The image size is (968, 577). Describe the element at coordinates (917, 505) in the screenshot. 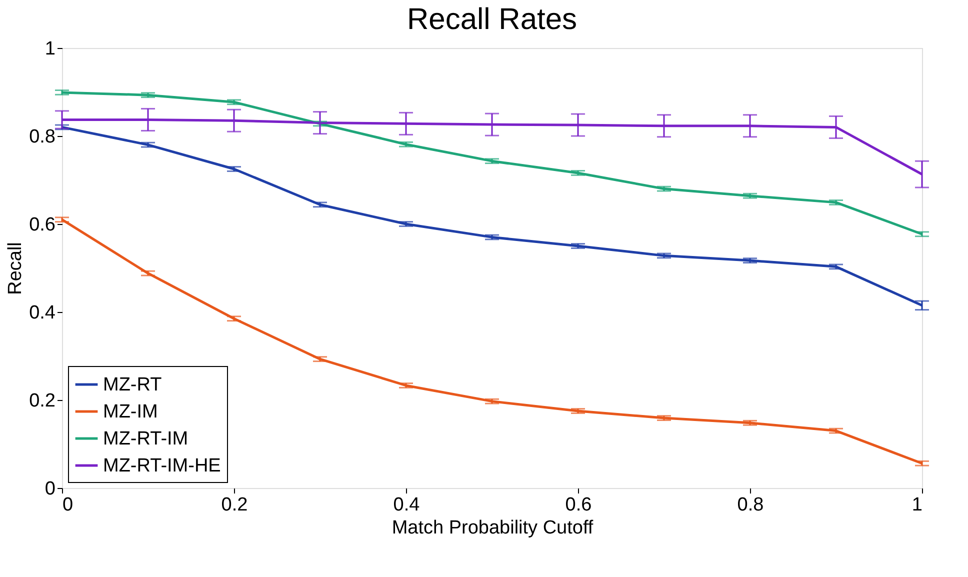

I see `x-tick-label: 1` at that location.